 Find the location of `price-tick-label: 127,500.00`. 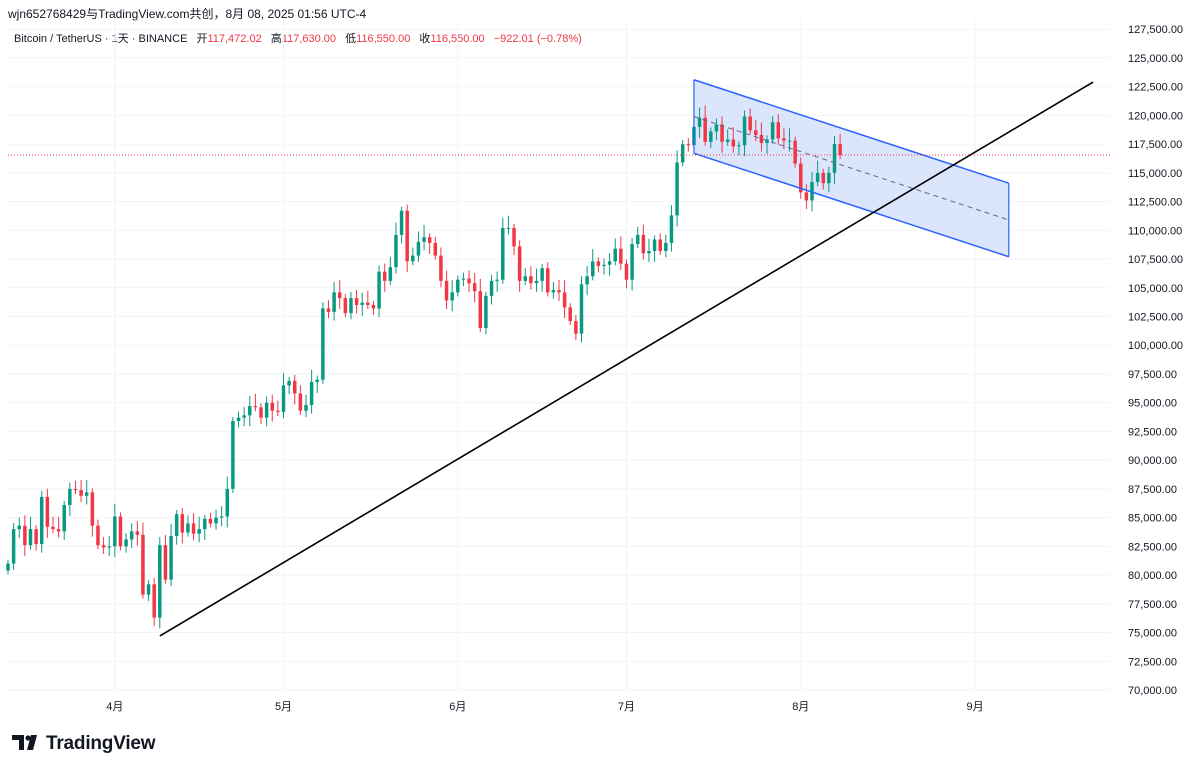

price-tick-label: 127,500.00 is located at coordinates (1155, 30).